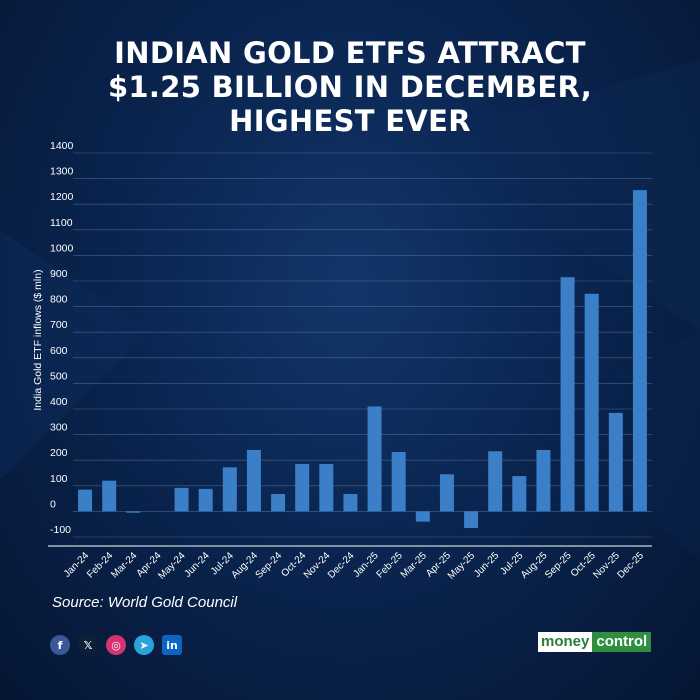 This screenshot has height=700, width=700. I want to click on y-tick-label: 1100, so click(61, 223).